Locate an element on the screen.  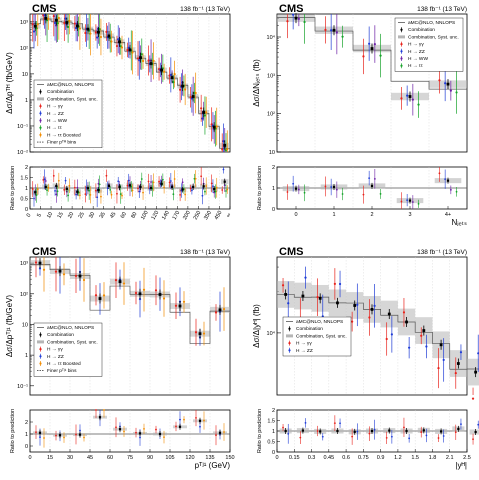
ratio-syst-box is located at coordinates (474, 432).